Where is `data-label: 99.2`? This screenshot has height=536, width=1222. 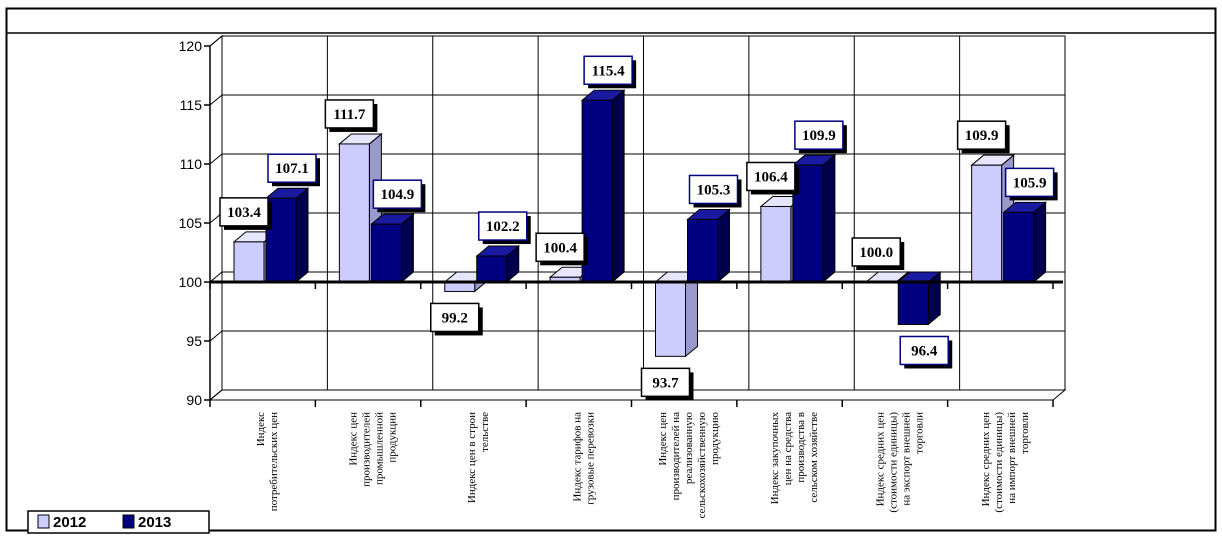 data-label: 99.2 is located at coordinates (455, 318).